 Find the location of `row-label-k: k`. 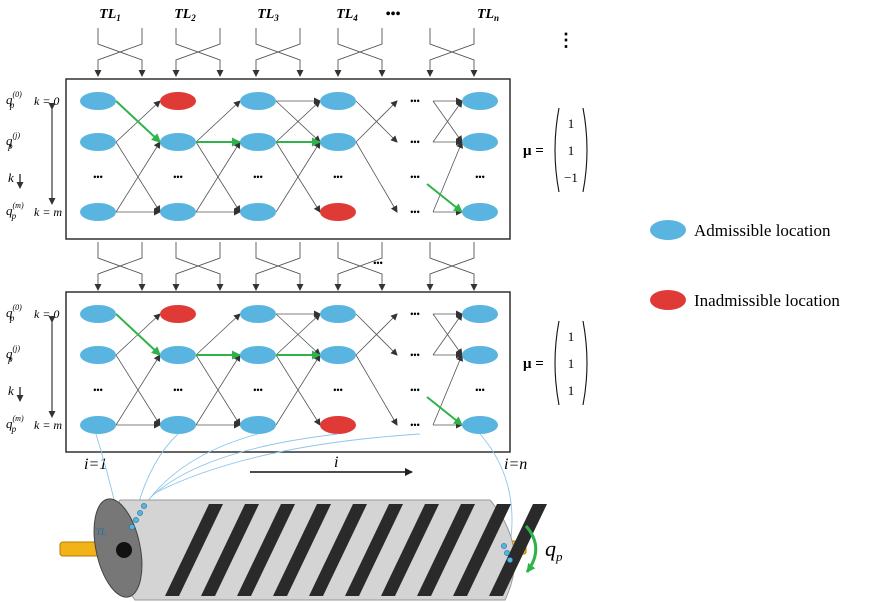

row-label-k: k is located at coordinates (11, 390).